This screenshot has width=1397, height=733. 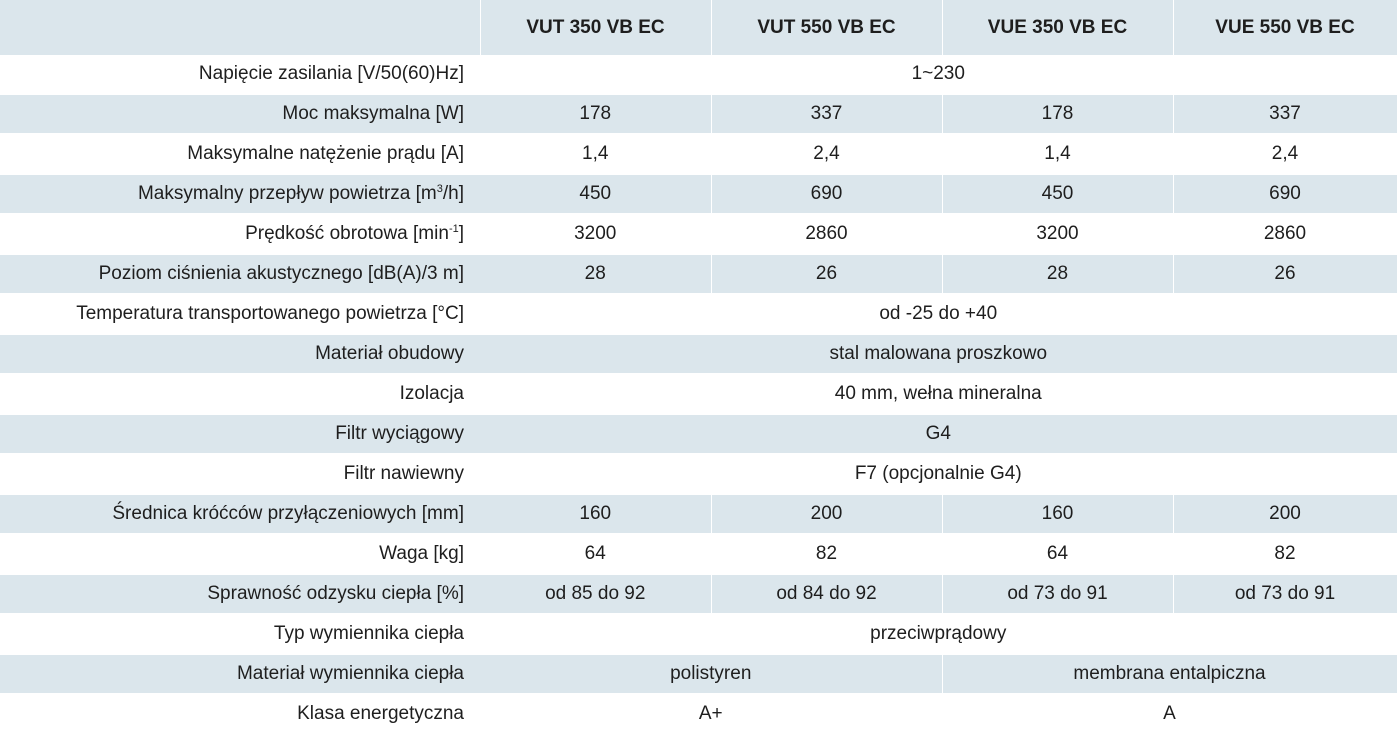 What do you see at coordinates (1285, 514) in the screenshot?
I see `value-cell: 200` at bounding box center [1285, 514].